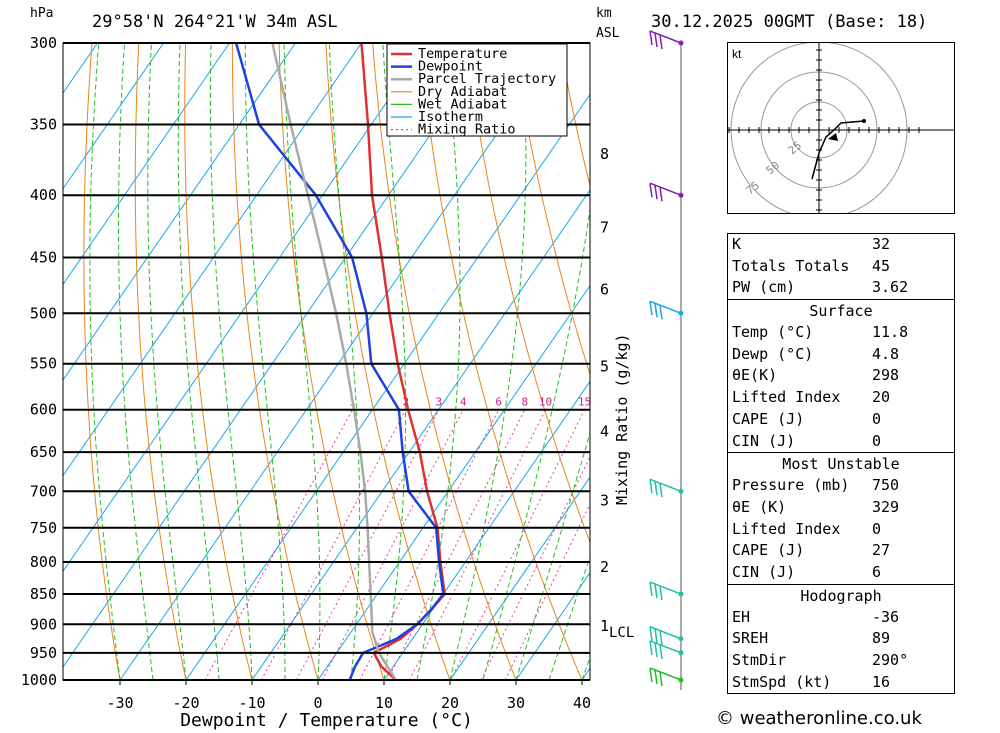 The image size is (1000, 733). Describe the element at coordinates (604, 227) in the screenshot. I see `height-km-label: 7` at that location.